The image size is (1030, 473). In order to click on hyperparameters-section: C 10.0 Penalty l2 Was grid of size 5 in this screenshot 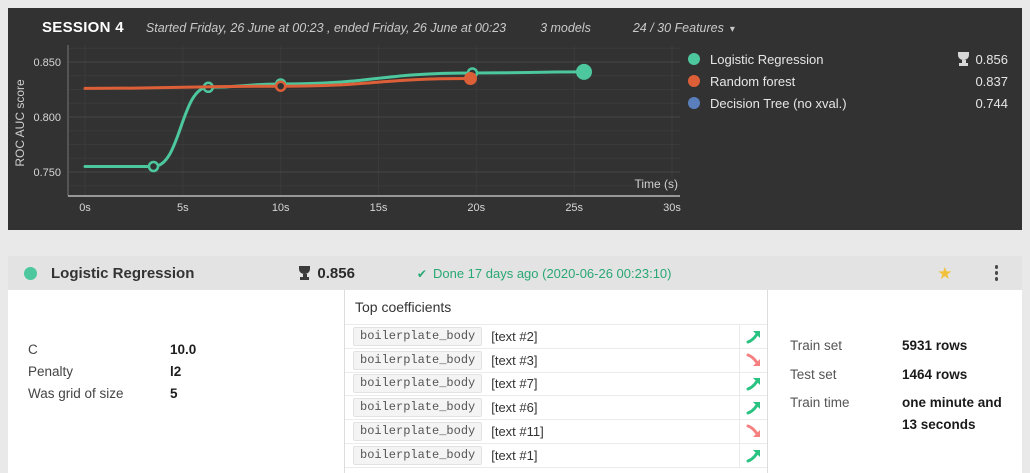, I will do `click(176, 381)`.